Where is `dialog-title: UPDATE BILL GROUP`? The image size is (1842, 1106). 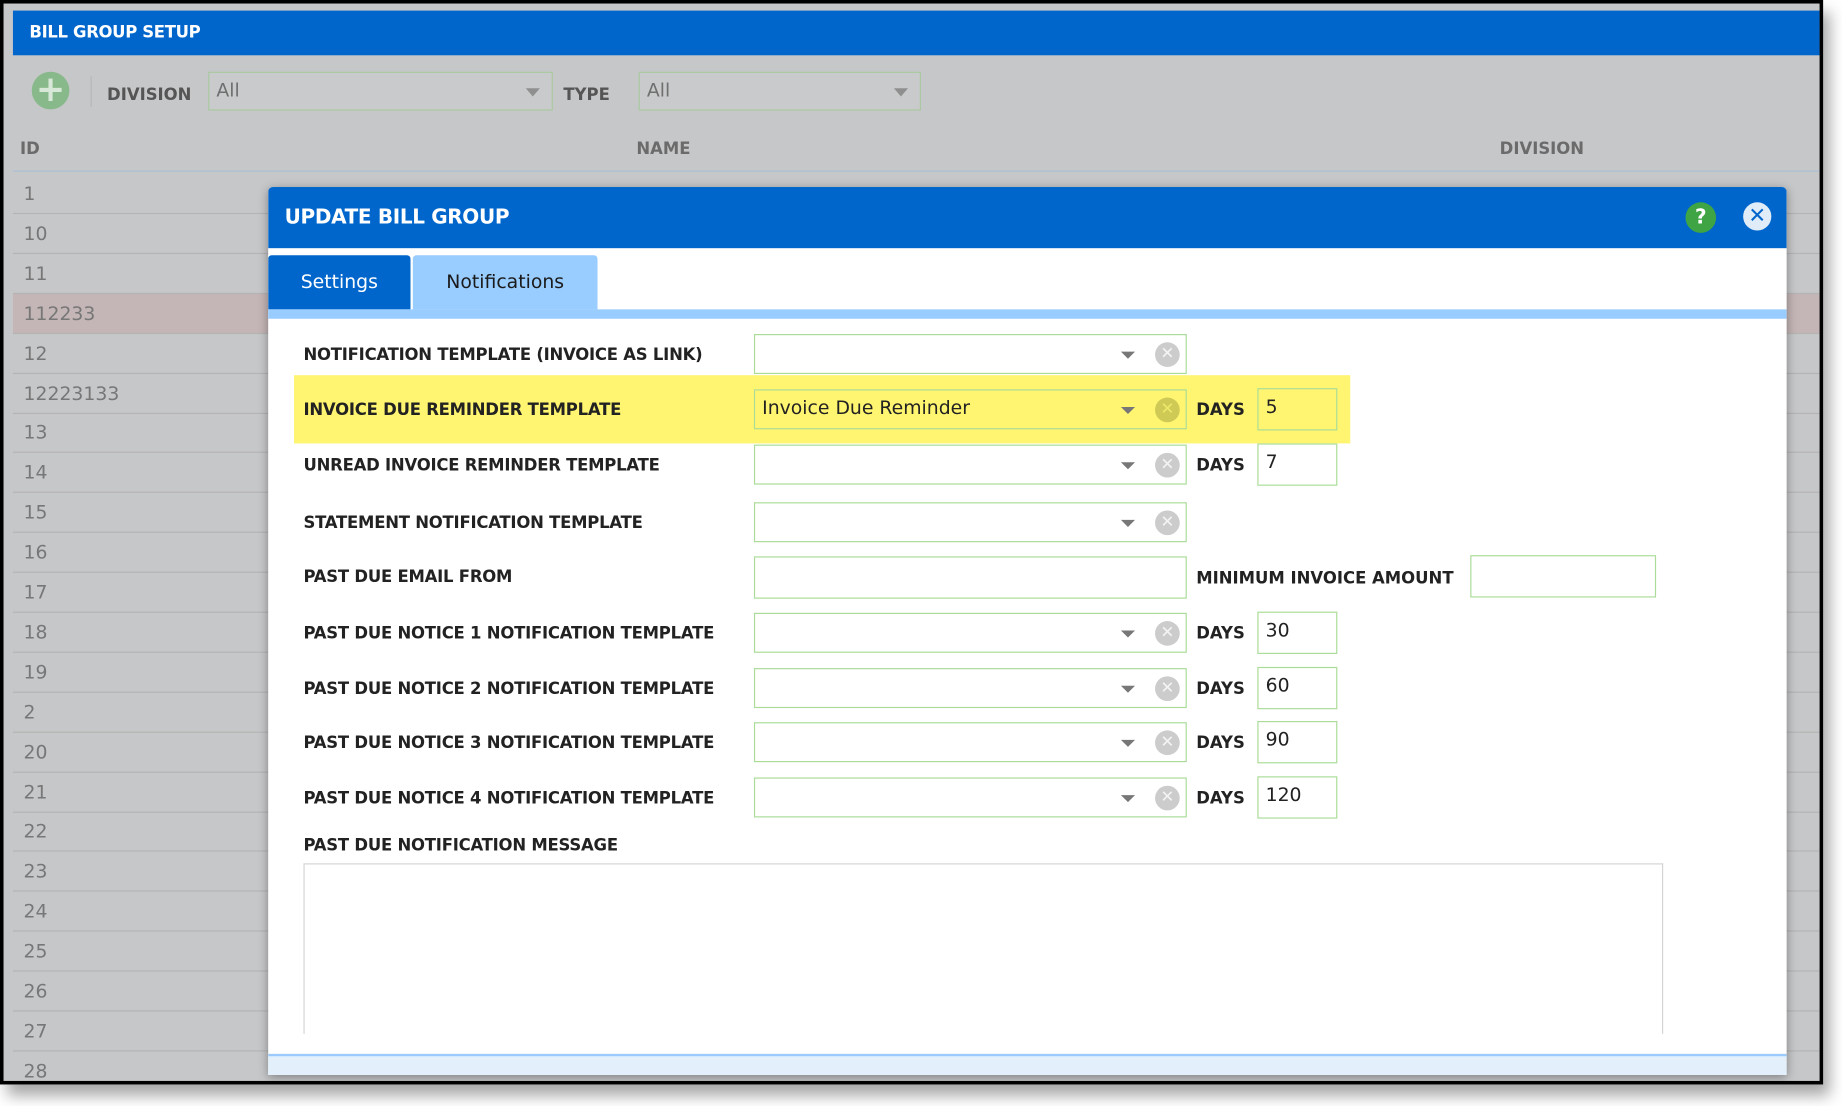
dialog-title: UPDATE BILL GROUP is located at coordinates (1027, 218).